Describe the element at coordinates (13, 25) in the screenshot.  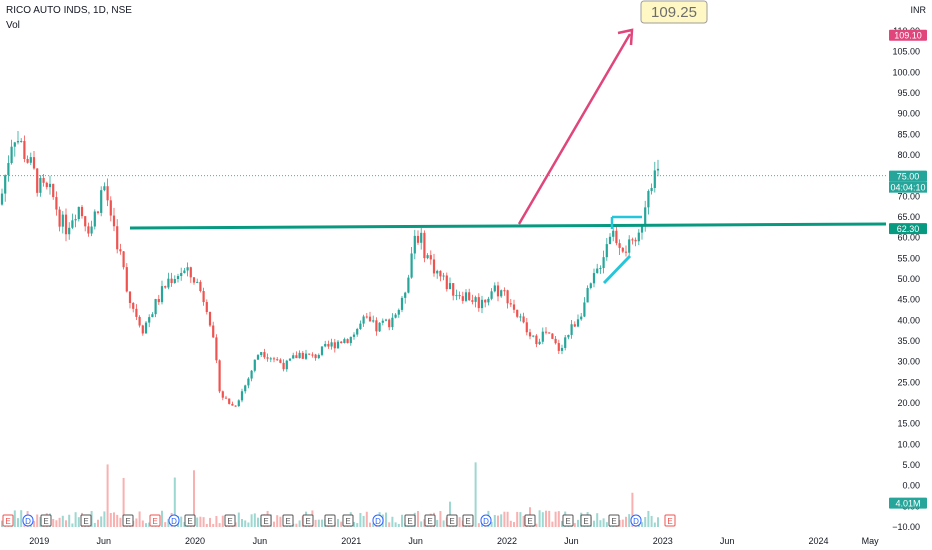
I see `volume-label: Vol` at that location.